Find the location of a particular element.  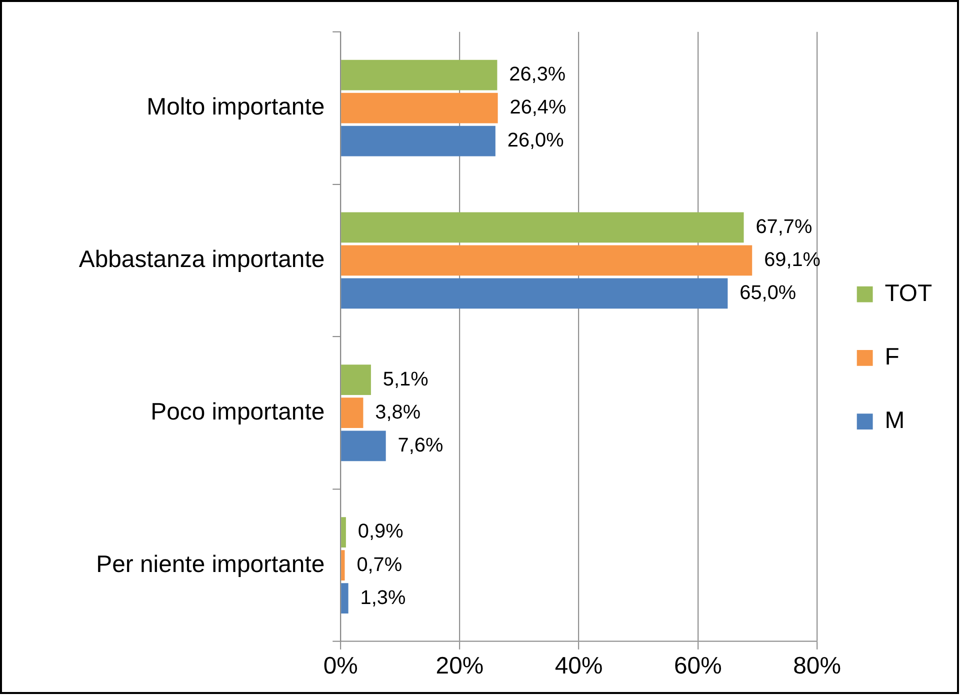

y-tick-label: Abbastanza importante is located at coordinates (201, 260).